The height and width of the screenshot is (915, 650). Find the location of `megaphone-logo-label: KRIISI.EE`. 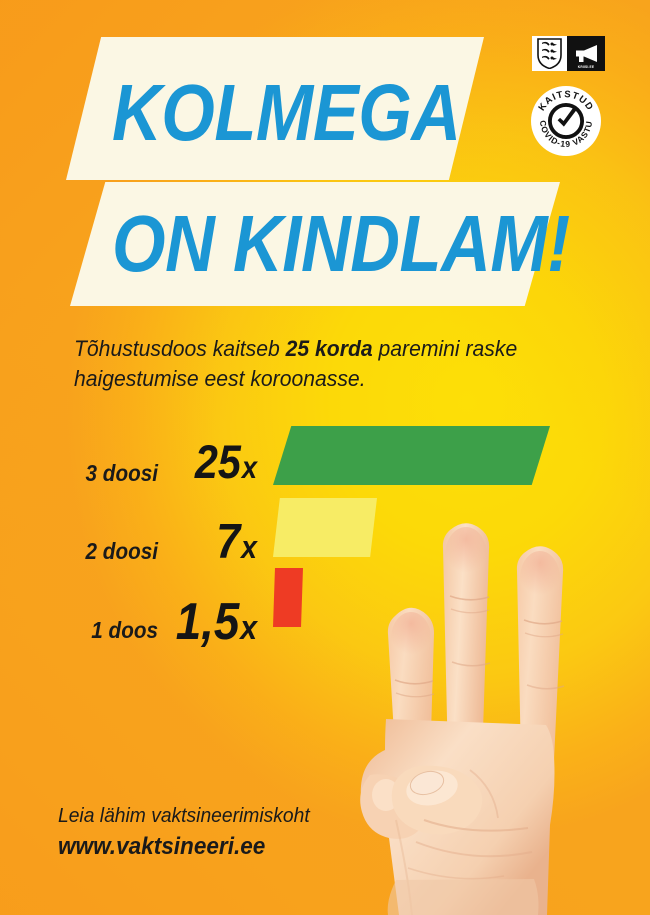

megaphone-logo-label: KRIISI.EE is located at coordinates (586, 67).